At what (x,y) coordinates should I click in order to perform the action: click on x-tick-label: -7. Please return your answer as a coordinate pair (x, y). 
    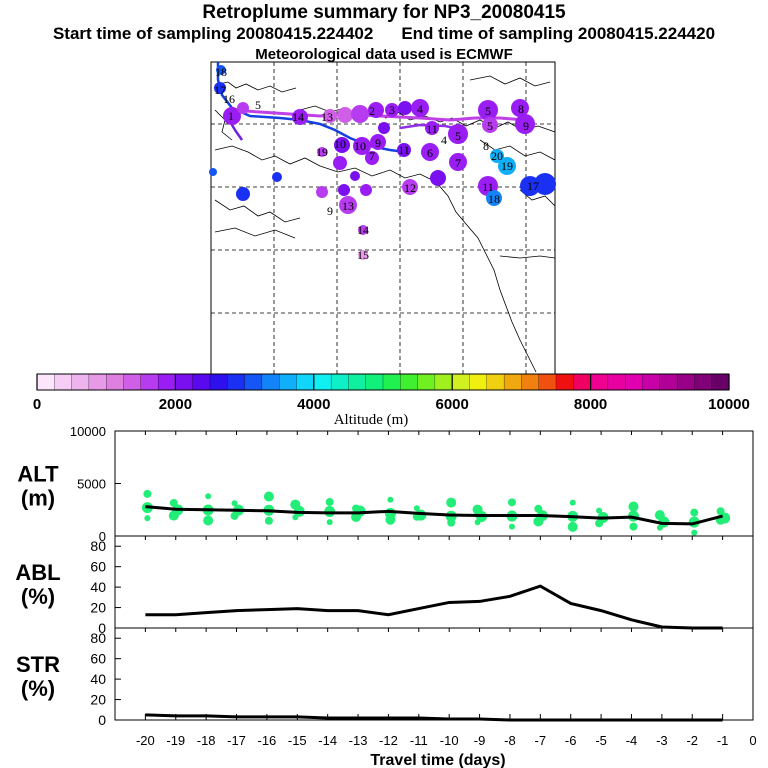
    Looking at the image, I should click on (541, 740).